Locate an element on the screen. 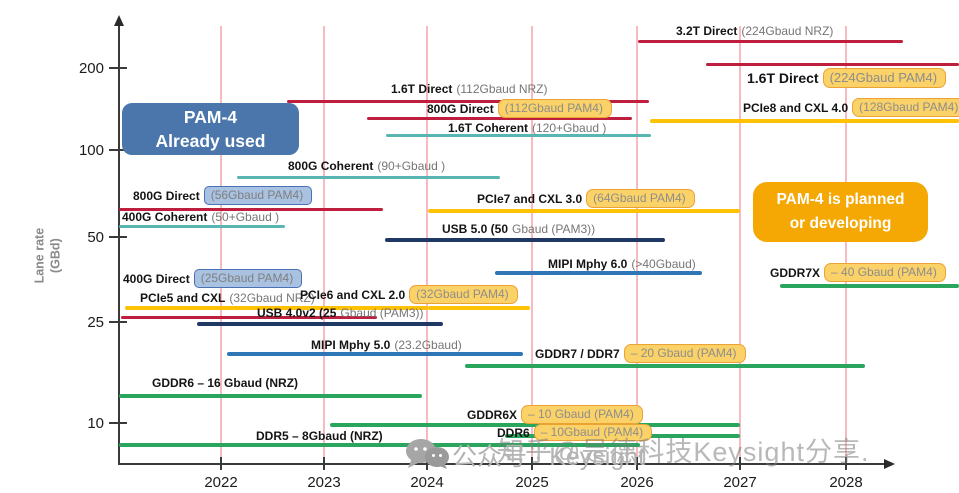 This screenshot has height=493, width=959. x-tick-label-2022: 2022 is located at coordinates (221, 482).